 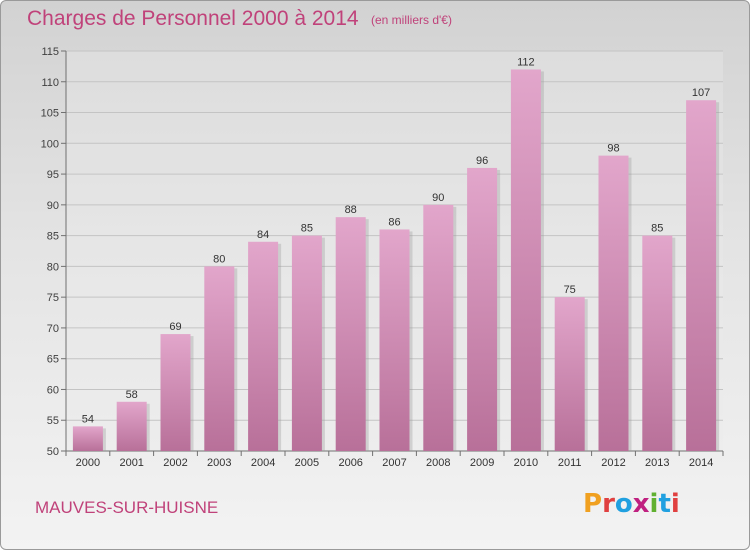 What do you see at coordinates (482, 463) in the screenshot?
I see `x-tick-label: 2009` at bounding box center [482, 463].